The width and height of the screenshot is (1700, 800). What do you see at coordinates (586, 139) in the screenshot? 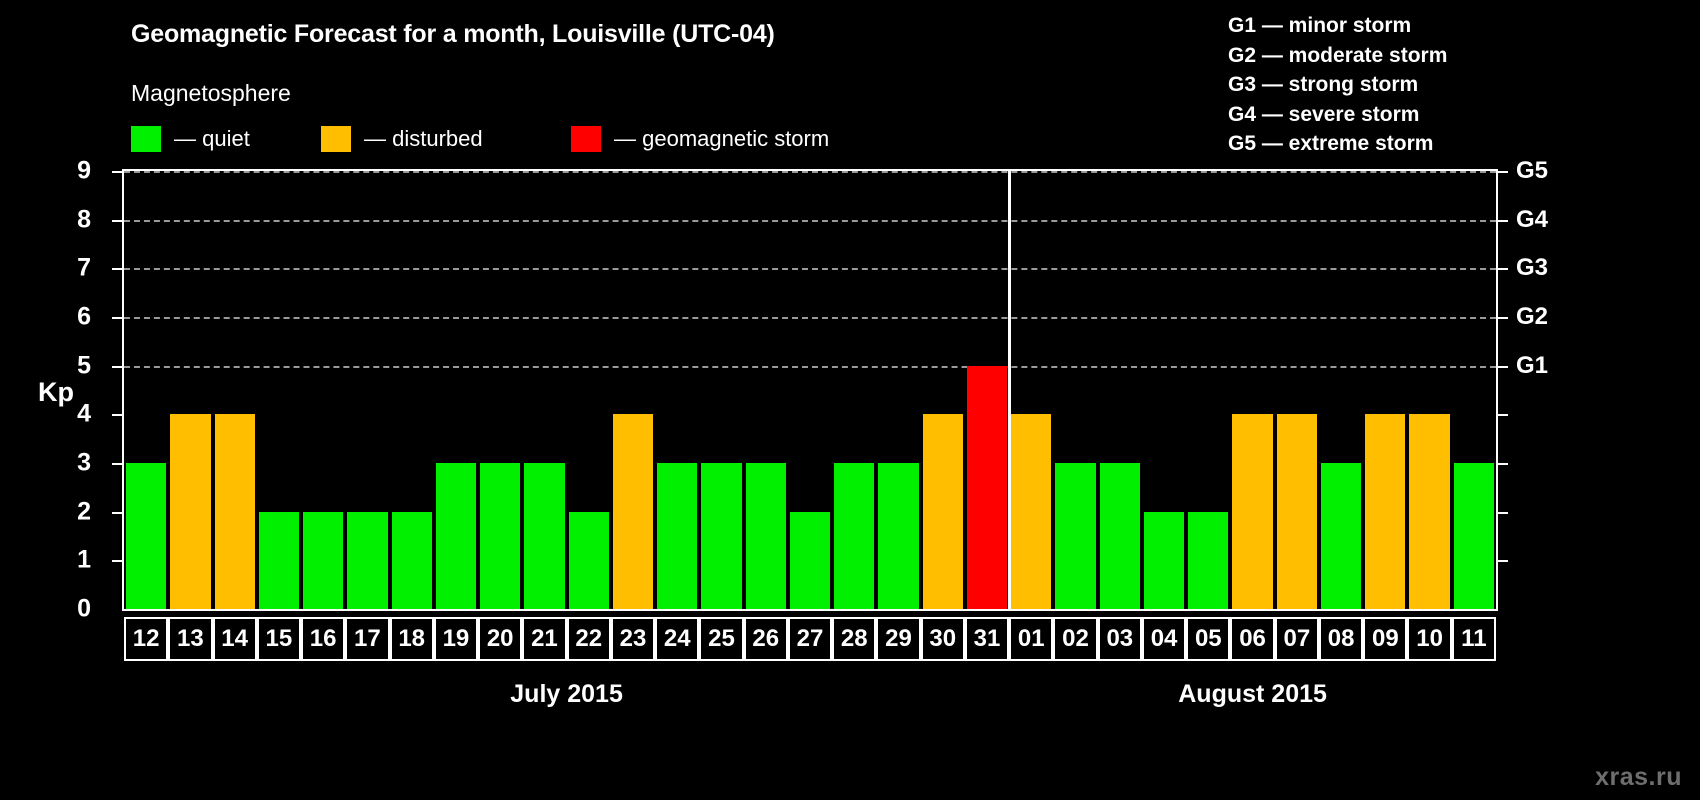
I see `legend-storm-swatch-icon` at bounding box center [586, 139].